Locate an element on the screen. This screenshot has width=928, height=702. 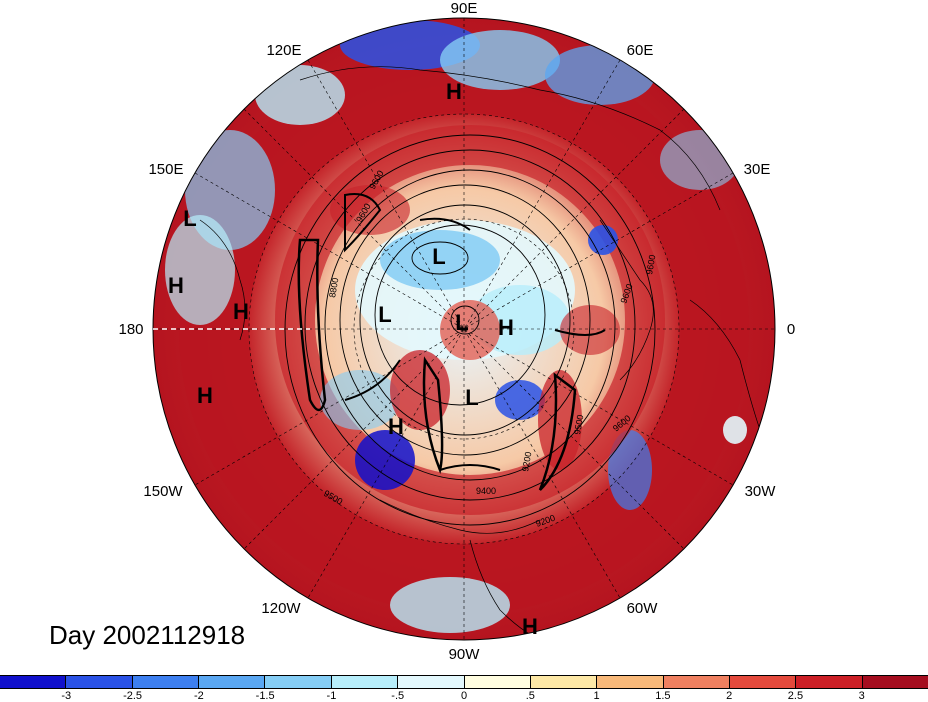
colorbar-tick-label: -1 is located at coordinates (331, 696).